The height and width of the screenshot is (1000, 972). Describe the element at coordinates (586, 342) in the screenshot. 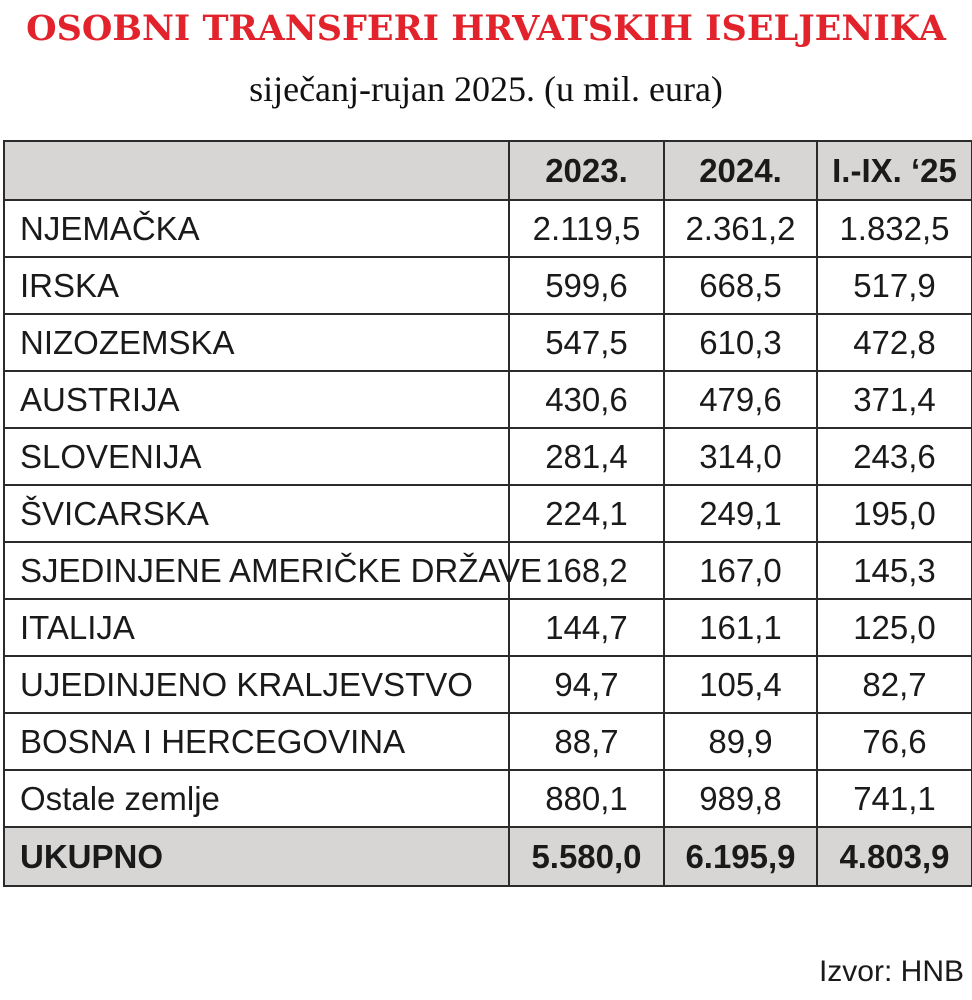

I see `row-value-cell: 547,5` at that location.